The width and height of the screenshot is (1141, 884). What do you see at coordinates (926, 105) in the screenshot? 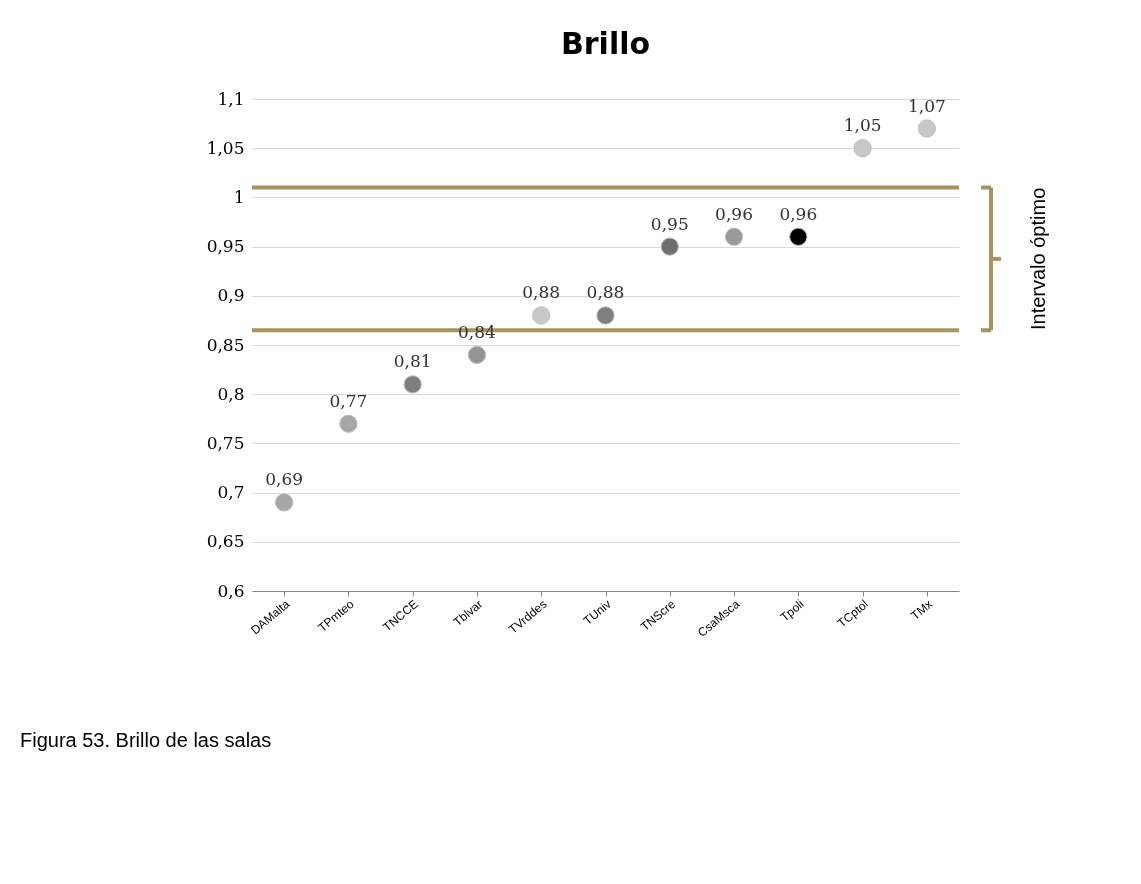
I see `data-label: 1,07` at bounding box center [926, 105].